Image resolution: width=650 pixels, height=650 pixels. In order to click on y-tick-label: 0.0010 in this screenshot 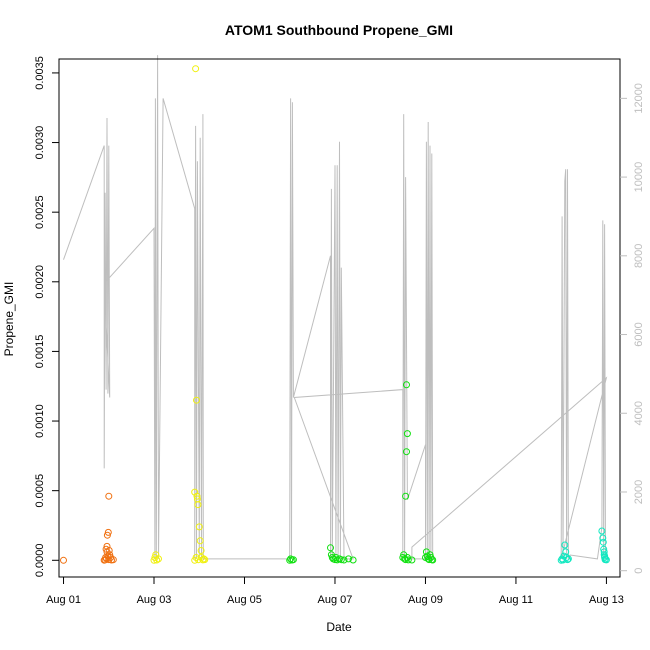, I will do `click(40, 421)`.